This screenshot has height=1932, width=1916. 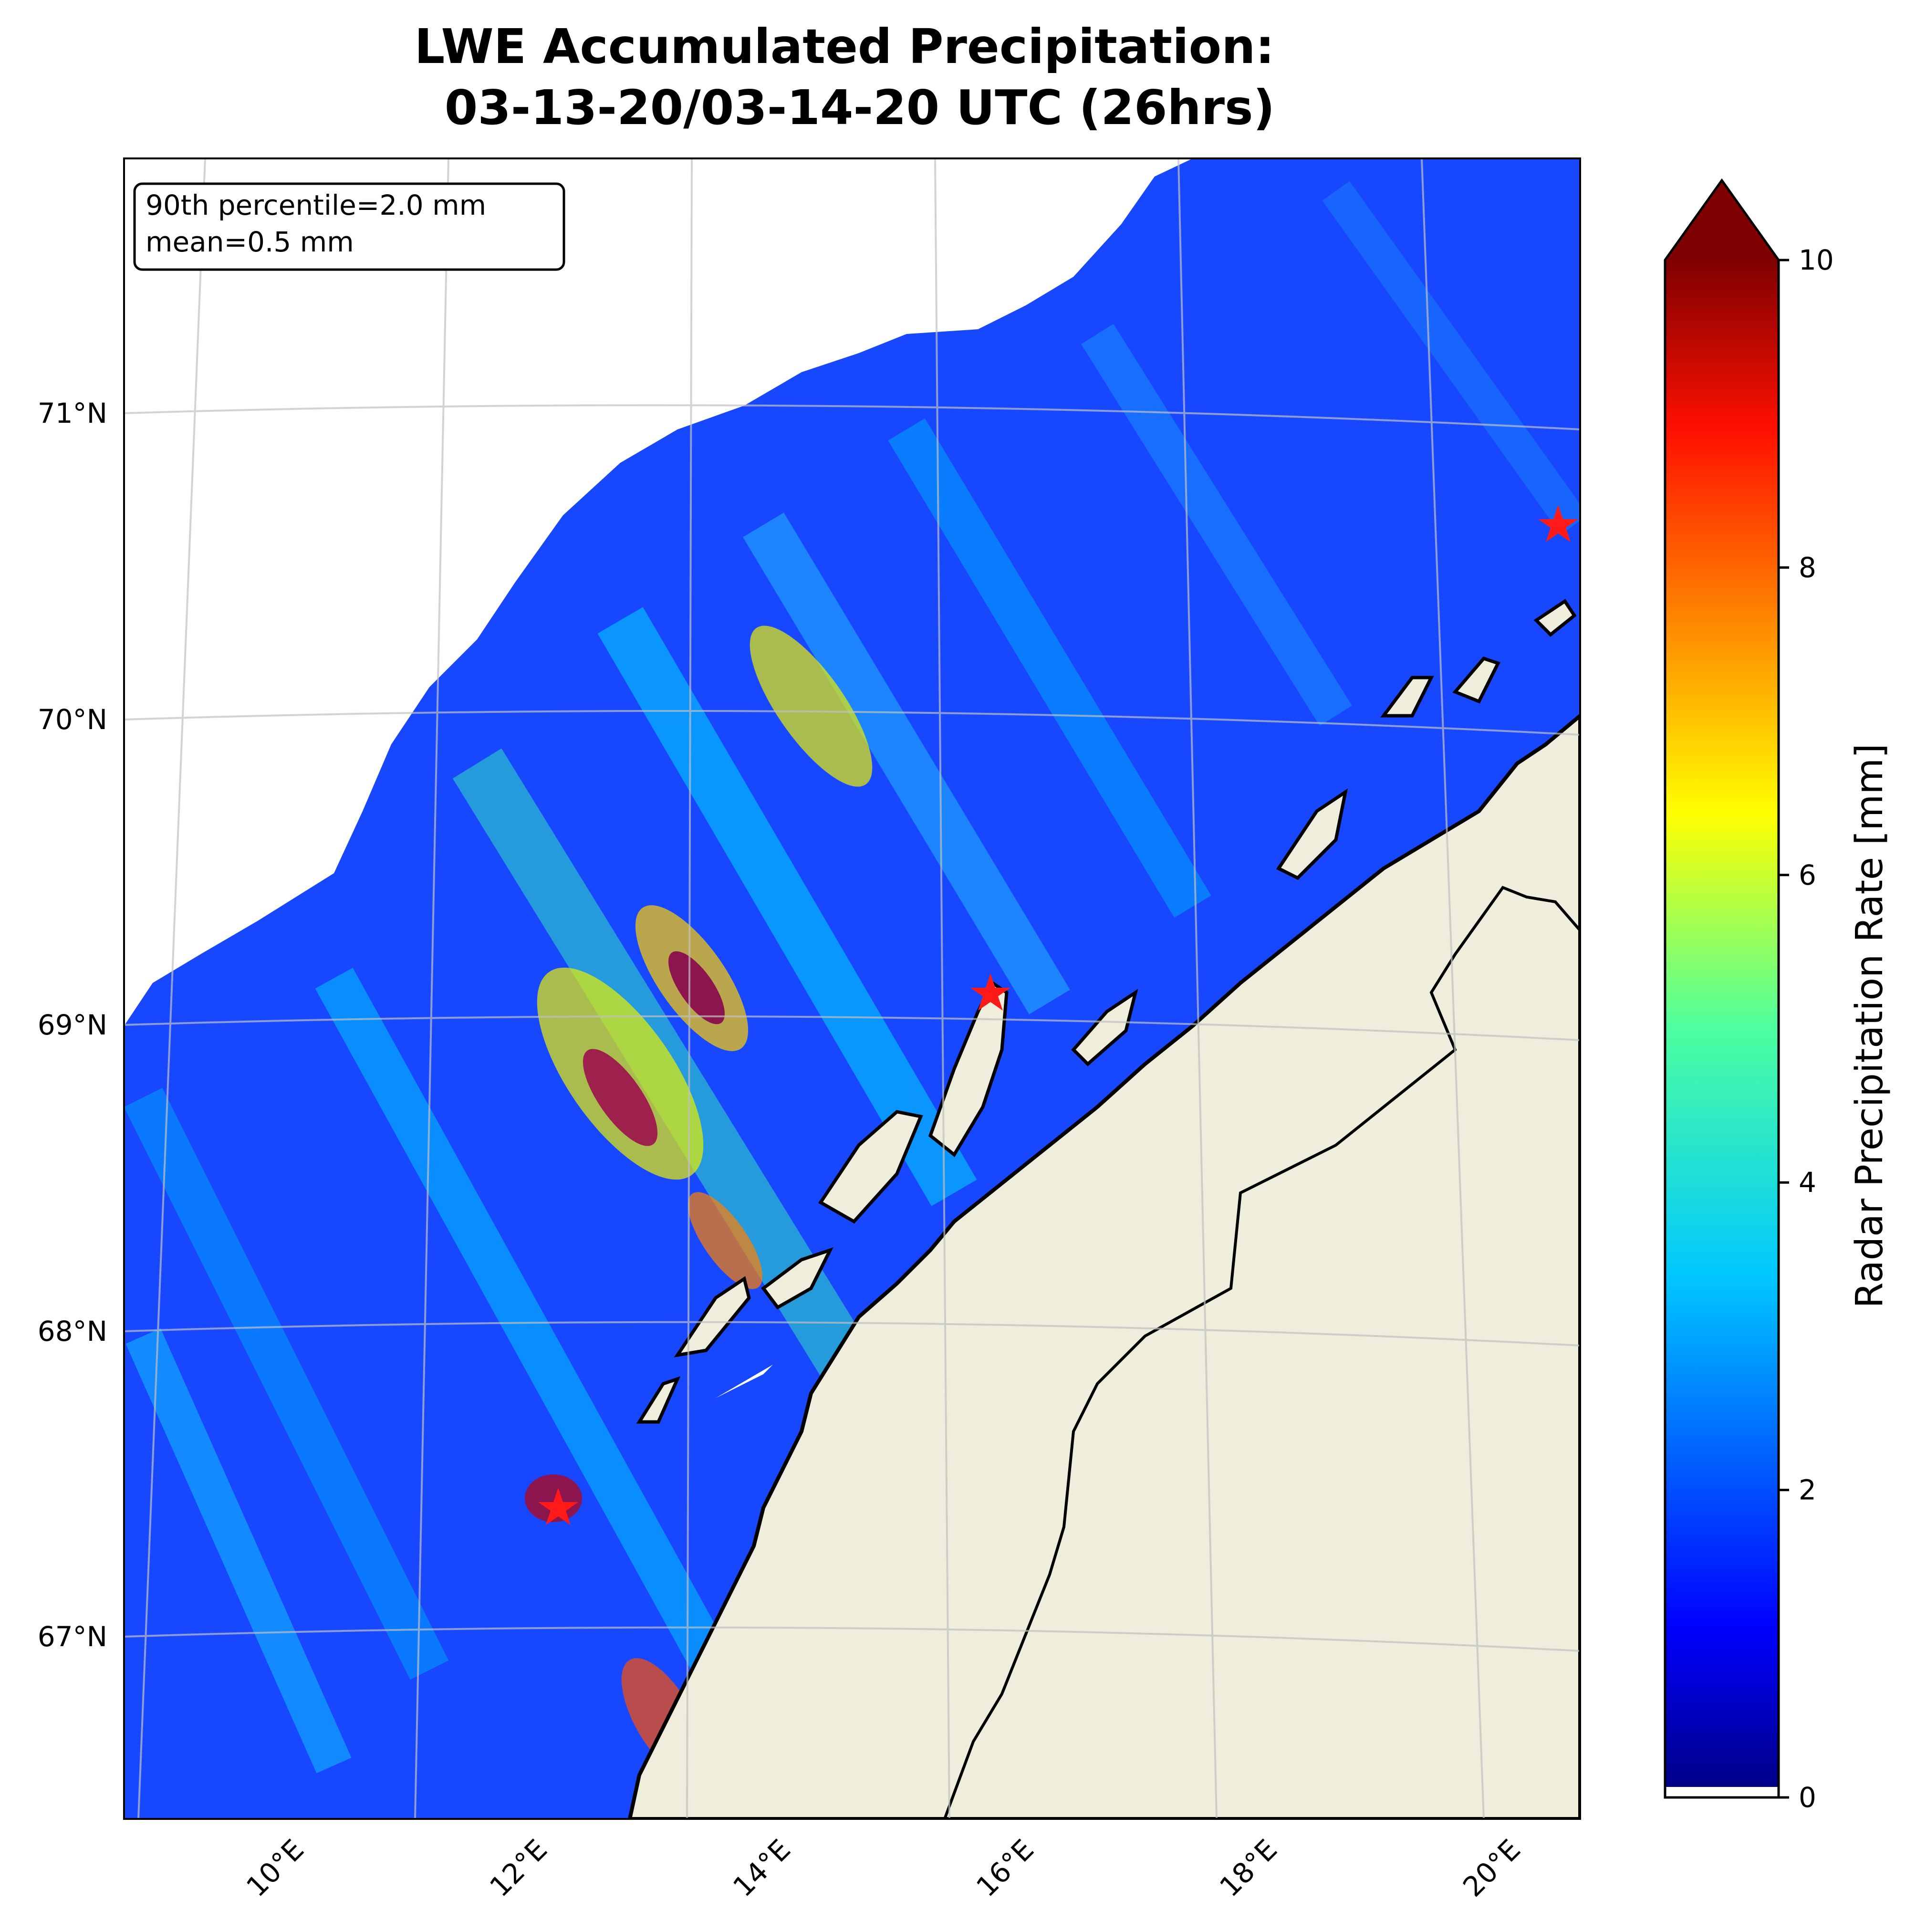 What do you see at coordinates (72, 719) in the screenshot?
I see `lat-label-70: 70°N` at bounding box center [72, 719].